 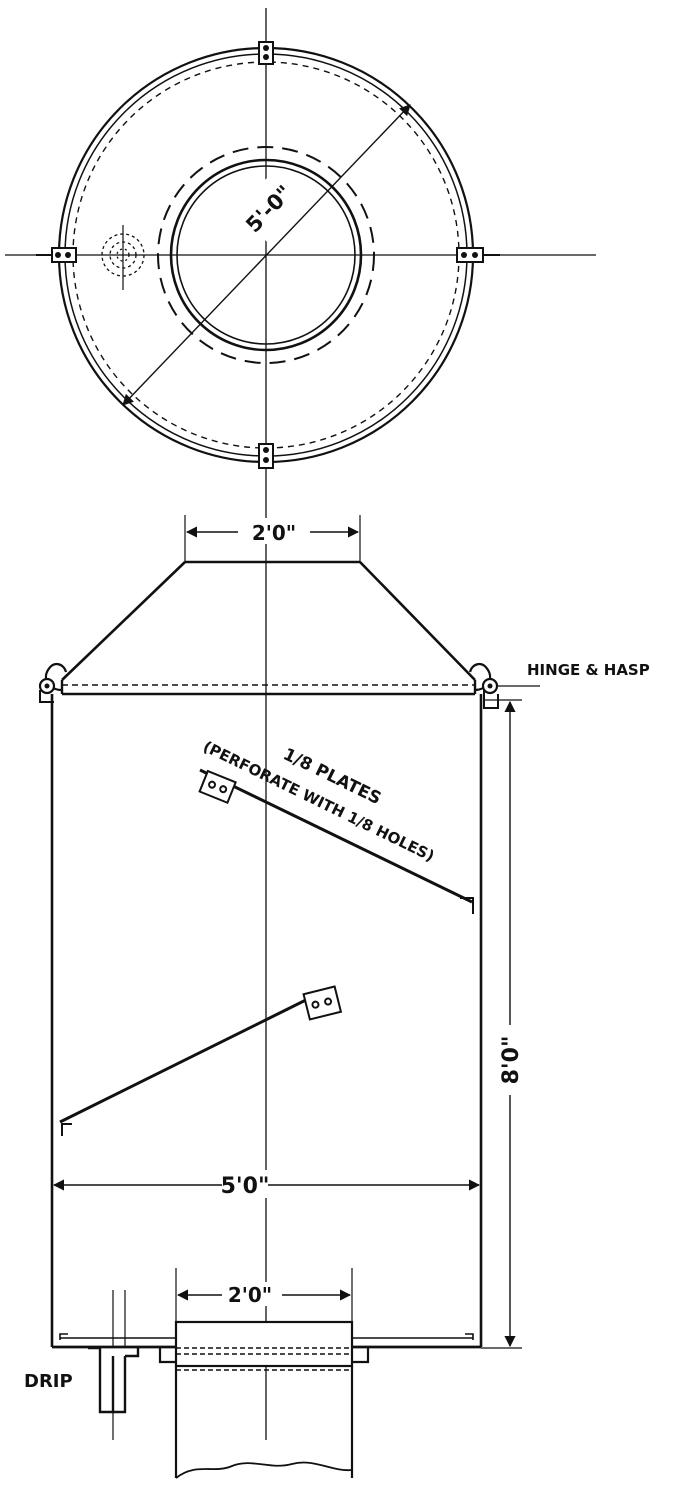 What do you see at coordinates (123, 257) in the screenshot?
I see `plan-drip-outlet` at bounding box center [123, 257].